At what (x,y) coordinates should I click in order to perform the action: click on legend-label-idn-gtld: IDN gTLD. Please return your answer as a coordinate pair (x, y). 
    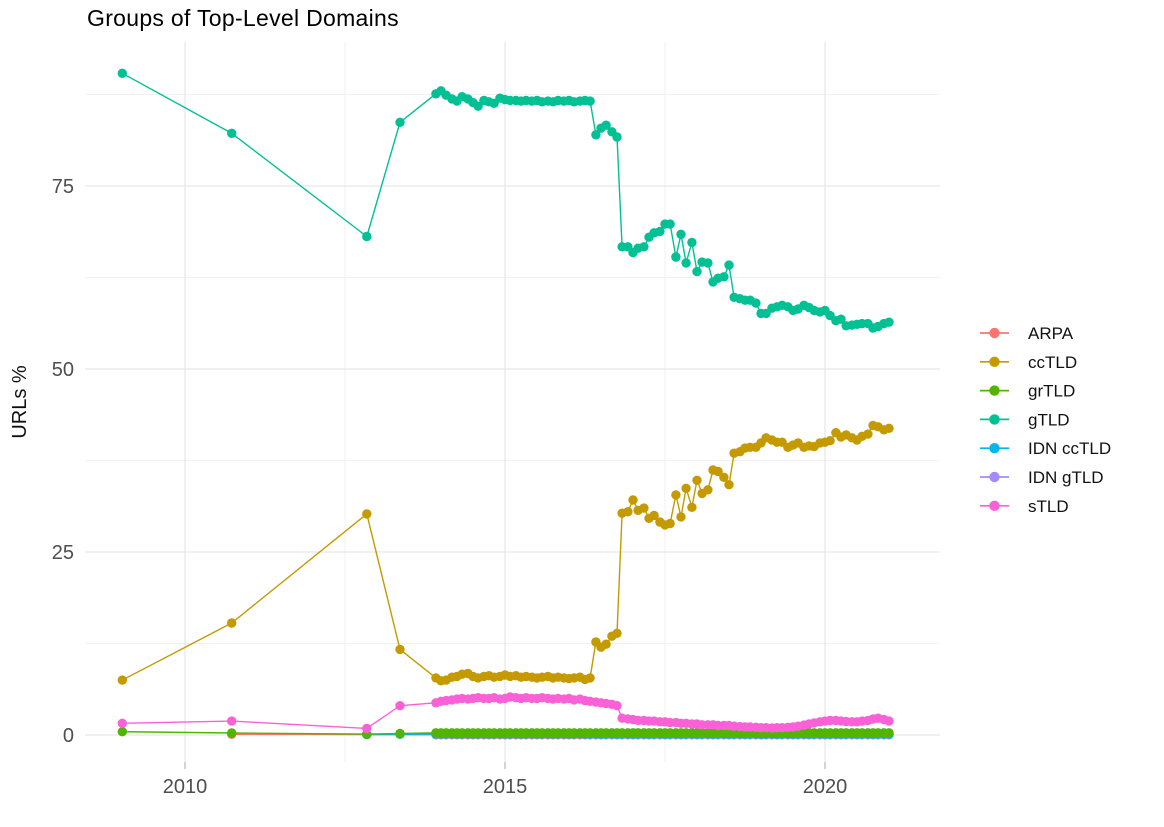
    Looking at the image, I should click on (1066, 477).